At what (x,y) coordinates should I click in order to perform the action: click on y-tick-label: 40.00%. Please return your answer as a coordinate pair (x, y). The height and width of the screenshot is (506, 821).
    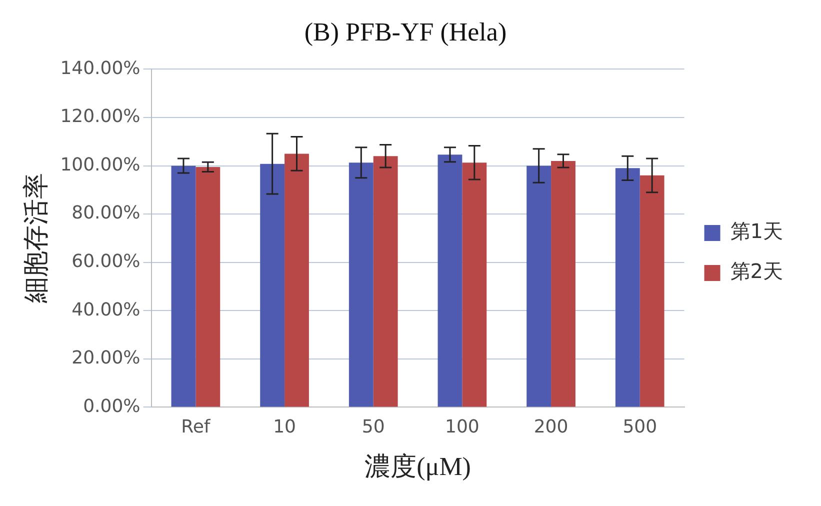
    Looking at the image, I should click on (106, 309).